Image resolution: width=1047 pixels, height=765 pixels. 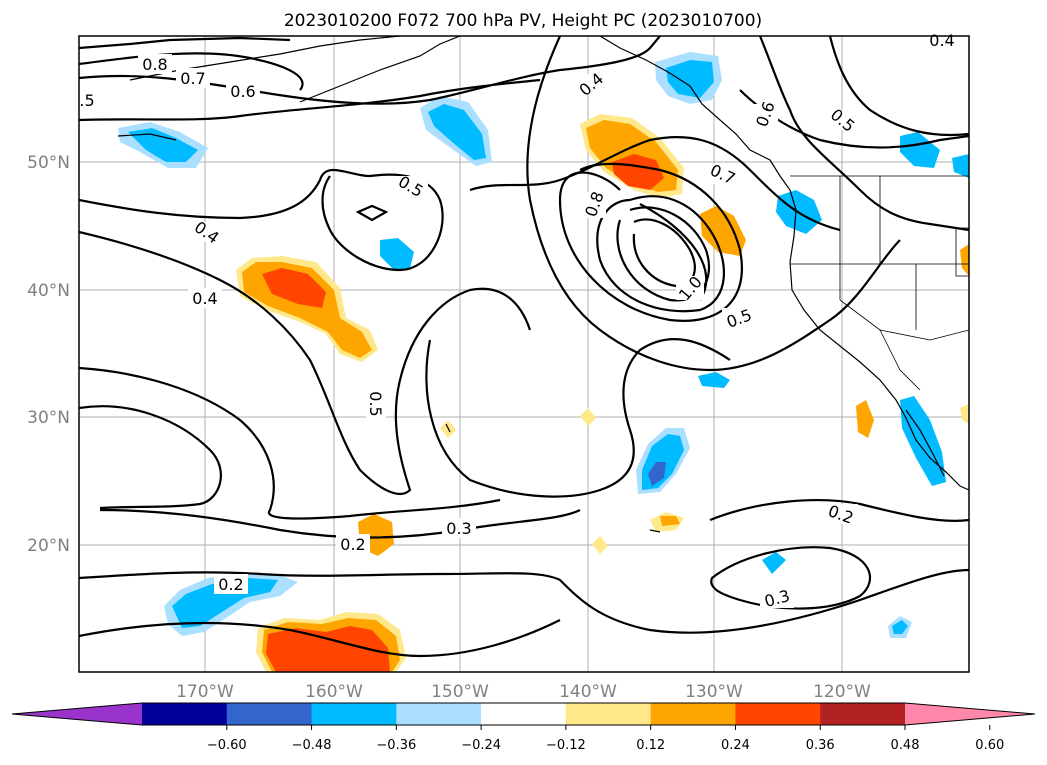 I want to click on shade-yellow-dot2, so click(x=588, y=417).